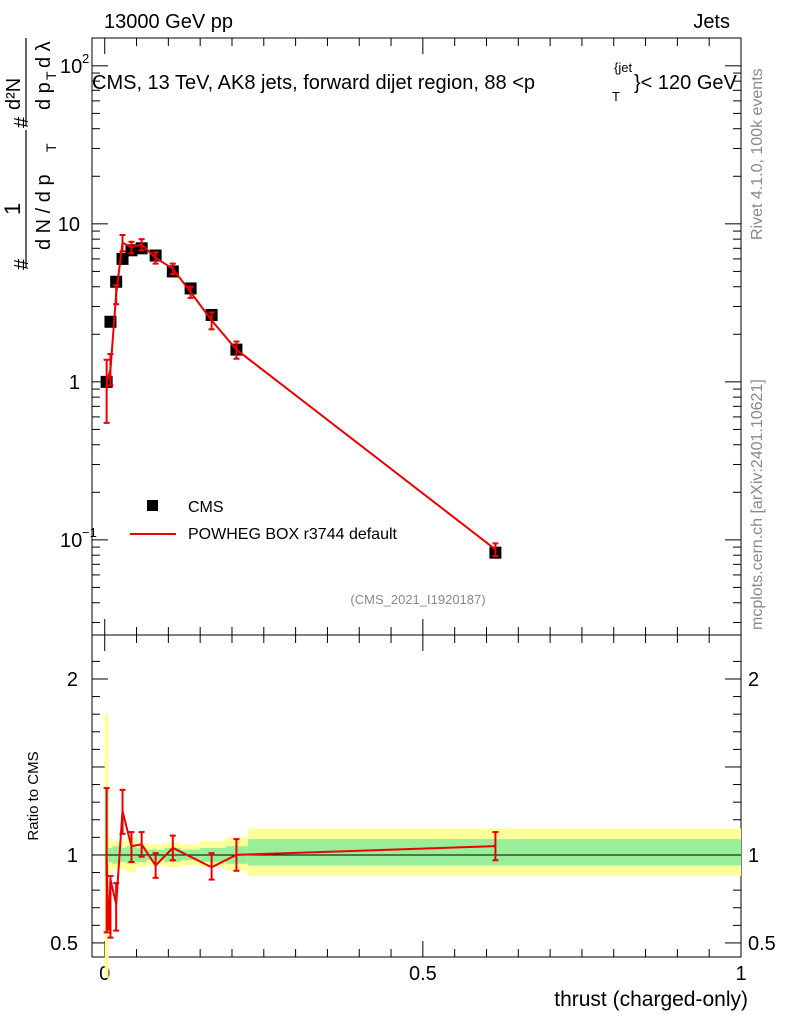  I want to click on ylabel-hash-2: #, so click(22, 122).